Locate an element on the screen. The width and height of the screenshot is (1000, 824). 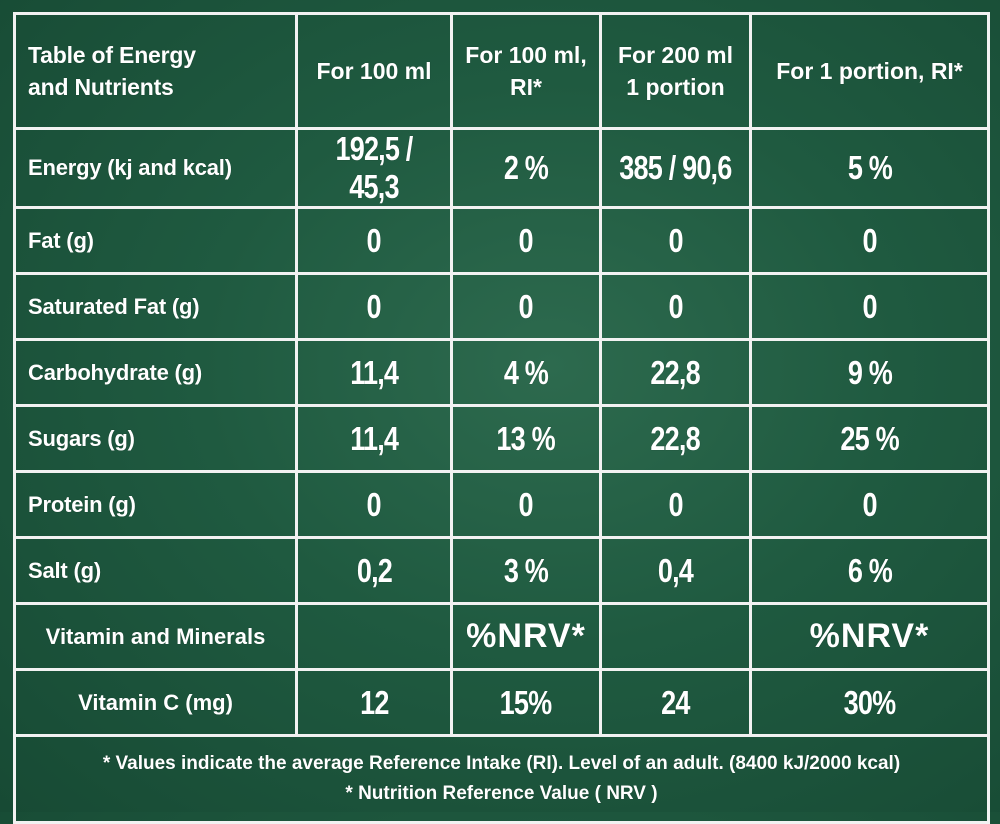
cell-value: 3 % is located at coordinates (526, 570).